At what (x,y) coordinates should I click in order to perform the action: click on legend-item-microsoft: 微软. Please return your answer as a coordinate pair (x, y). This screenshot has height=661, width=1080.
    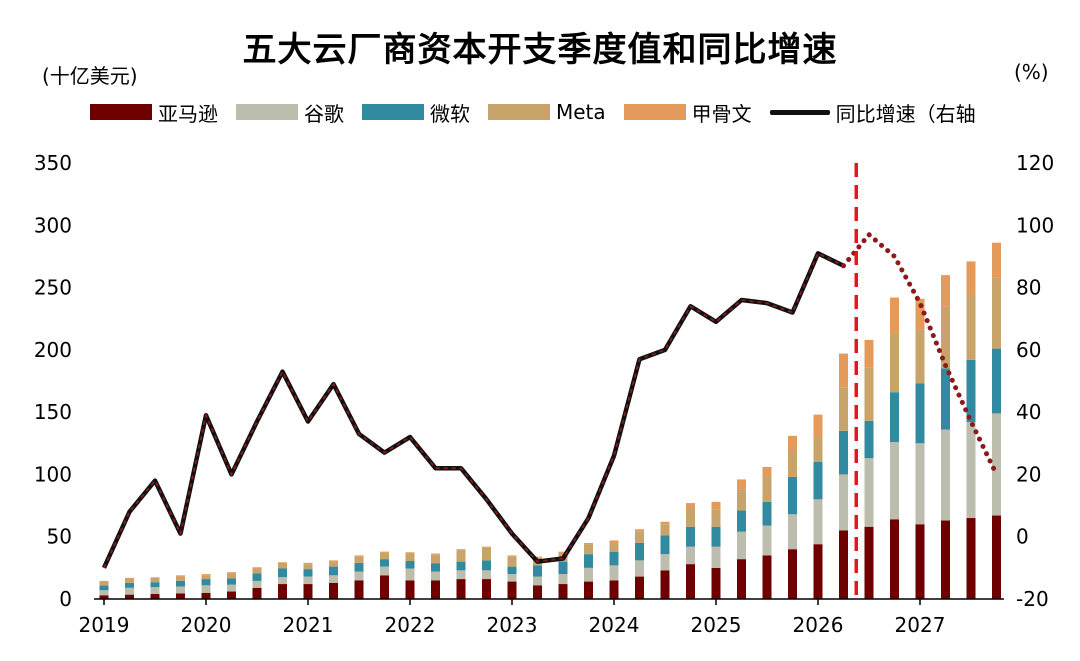
    Looking at the image, I should click on (416, 112).